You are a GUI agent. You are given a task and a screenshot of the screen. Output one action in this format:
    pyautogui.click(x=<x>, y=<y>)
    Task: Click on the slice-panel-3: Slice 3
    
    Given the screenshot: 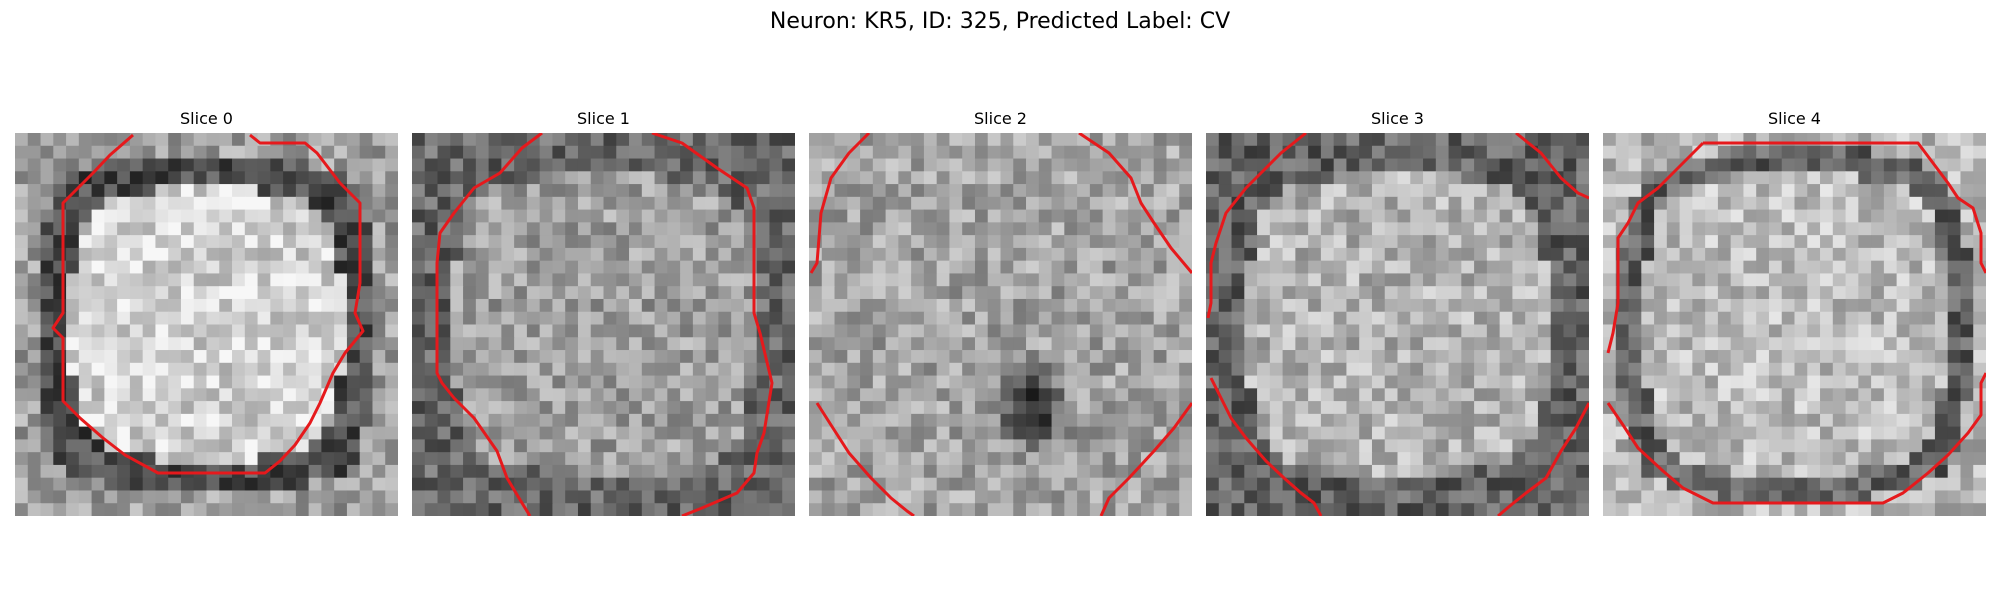 What is the action you would take?
    pyautogui.click(x=1397, y=312)
    